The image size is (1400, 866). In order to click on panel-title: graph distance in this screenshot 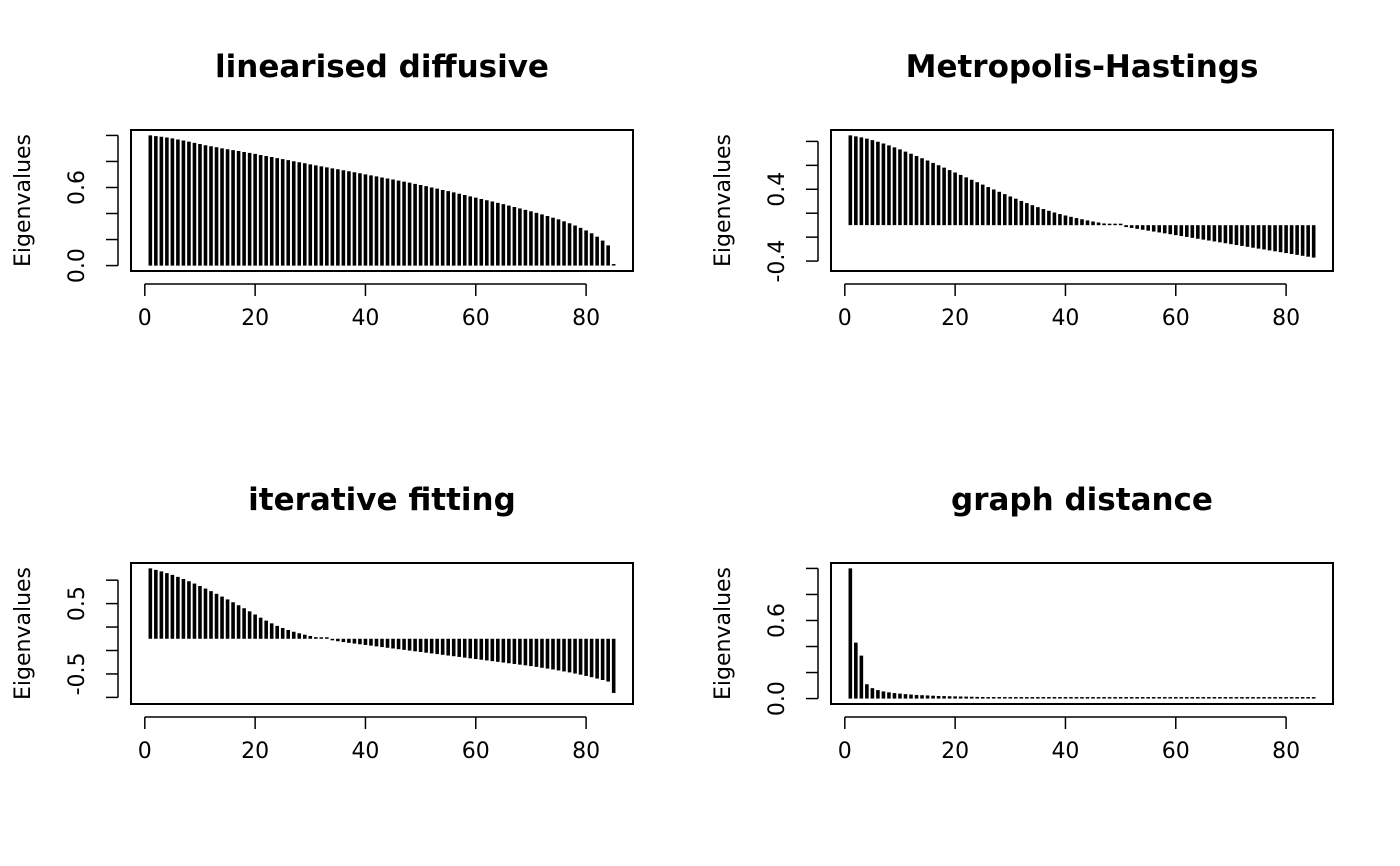, I will do `click(1082, 500)`.